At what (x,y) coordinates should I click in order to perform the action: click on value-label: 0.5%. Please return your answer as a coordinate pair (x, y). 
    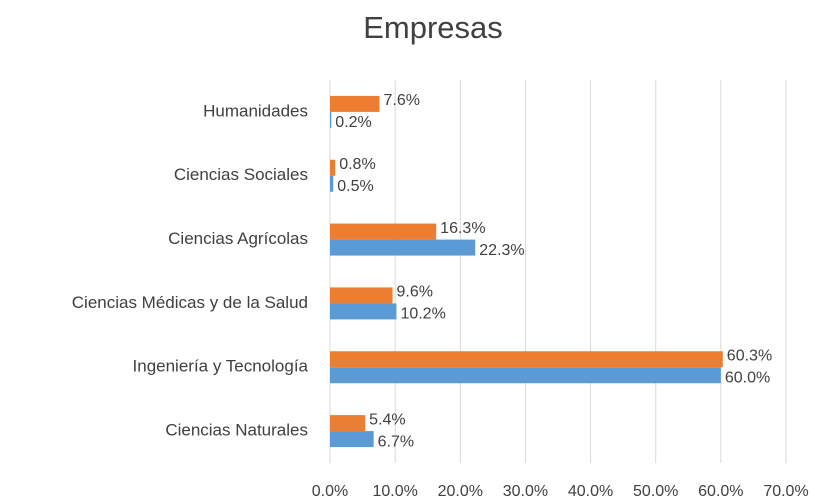
    Looking at the image, I should click on (355, 186).